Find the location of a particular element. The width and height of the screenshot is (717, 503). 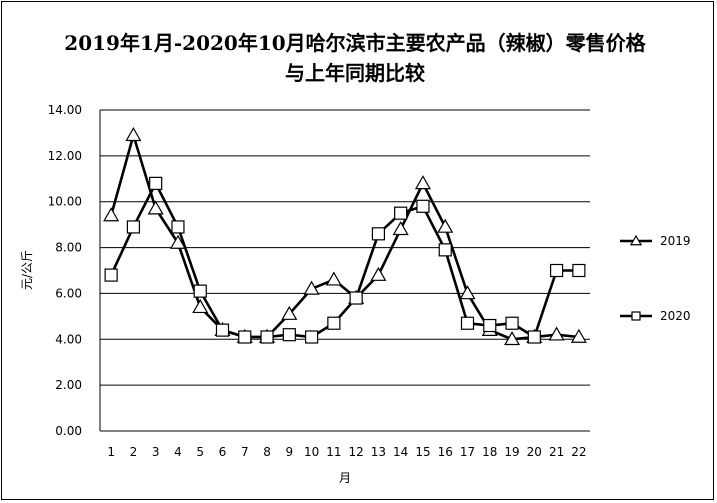

x-tick-label: 8 is located at coordinates (267, 452).